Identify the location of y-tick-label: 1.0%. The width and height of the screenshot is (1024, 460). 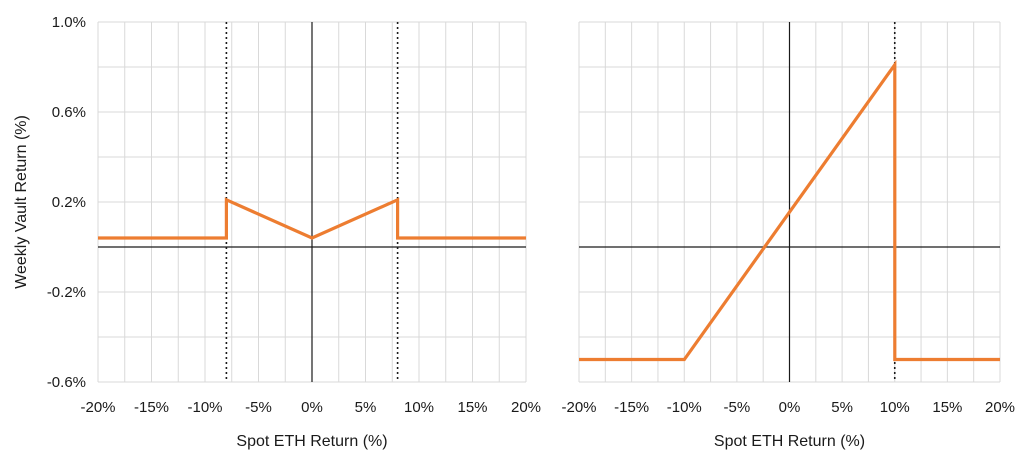
(69, 22).